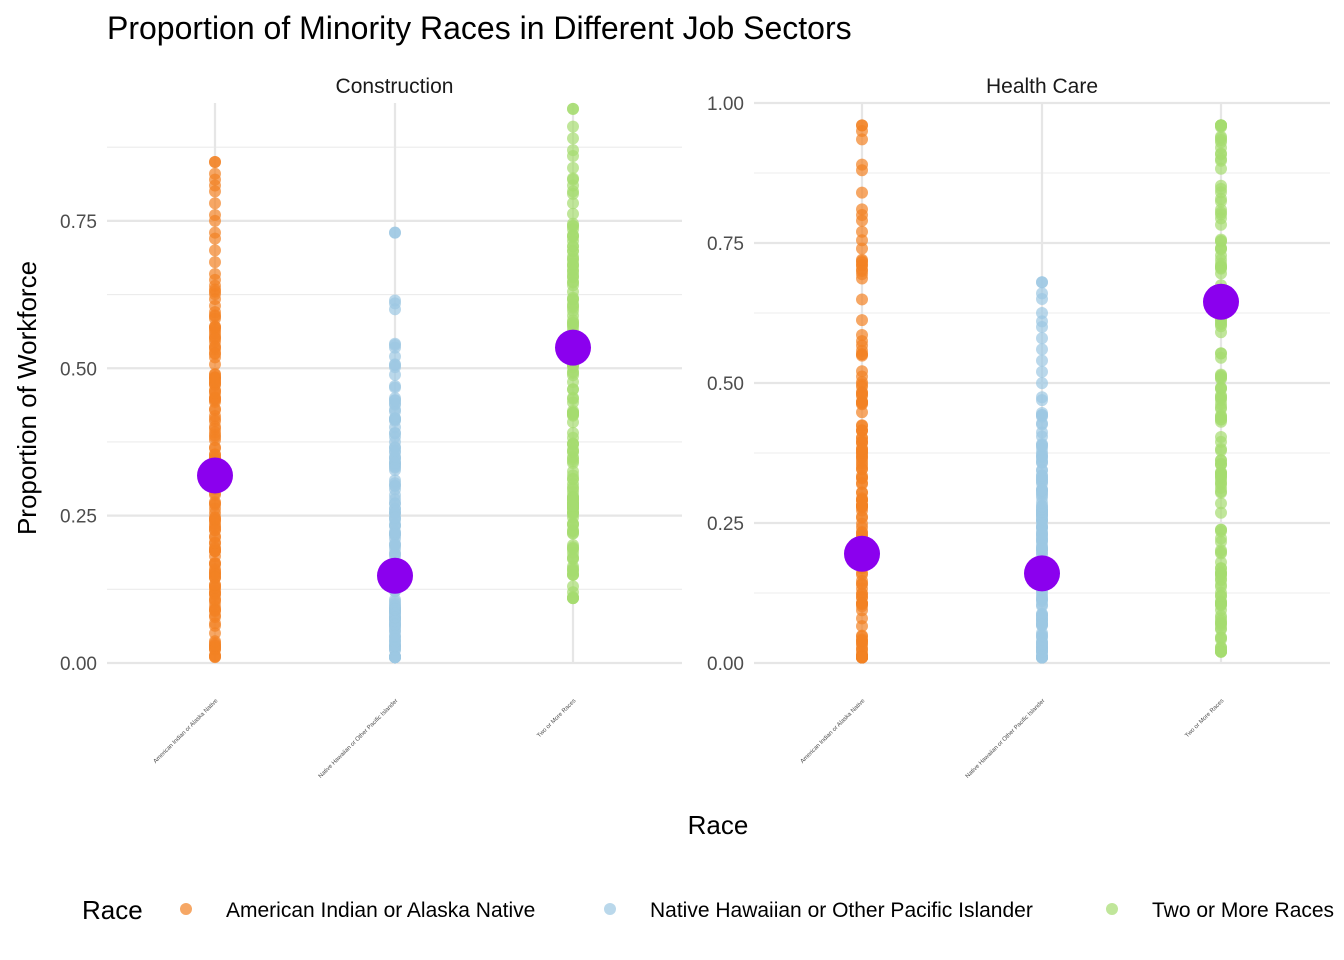 The image size is (1344, 960). I want to click on y-tick-label: 0.50, so click(725, 384).